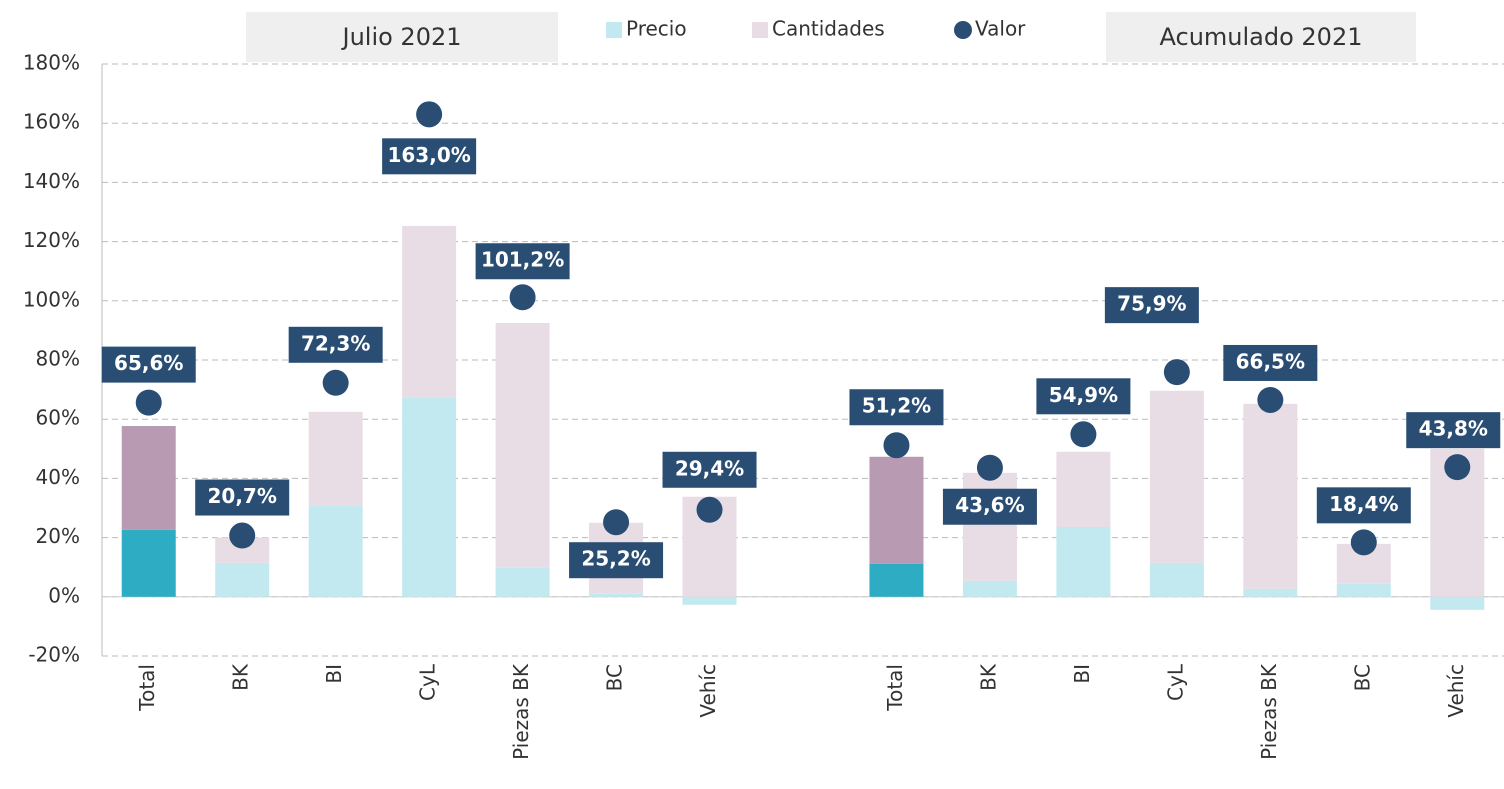 The width and height of the screenshot is (1504, 789). I want to click on y-tick-label: -20%, so click(54, 655).